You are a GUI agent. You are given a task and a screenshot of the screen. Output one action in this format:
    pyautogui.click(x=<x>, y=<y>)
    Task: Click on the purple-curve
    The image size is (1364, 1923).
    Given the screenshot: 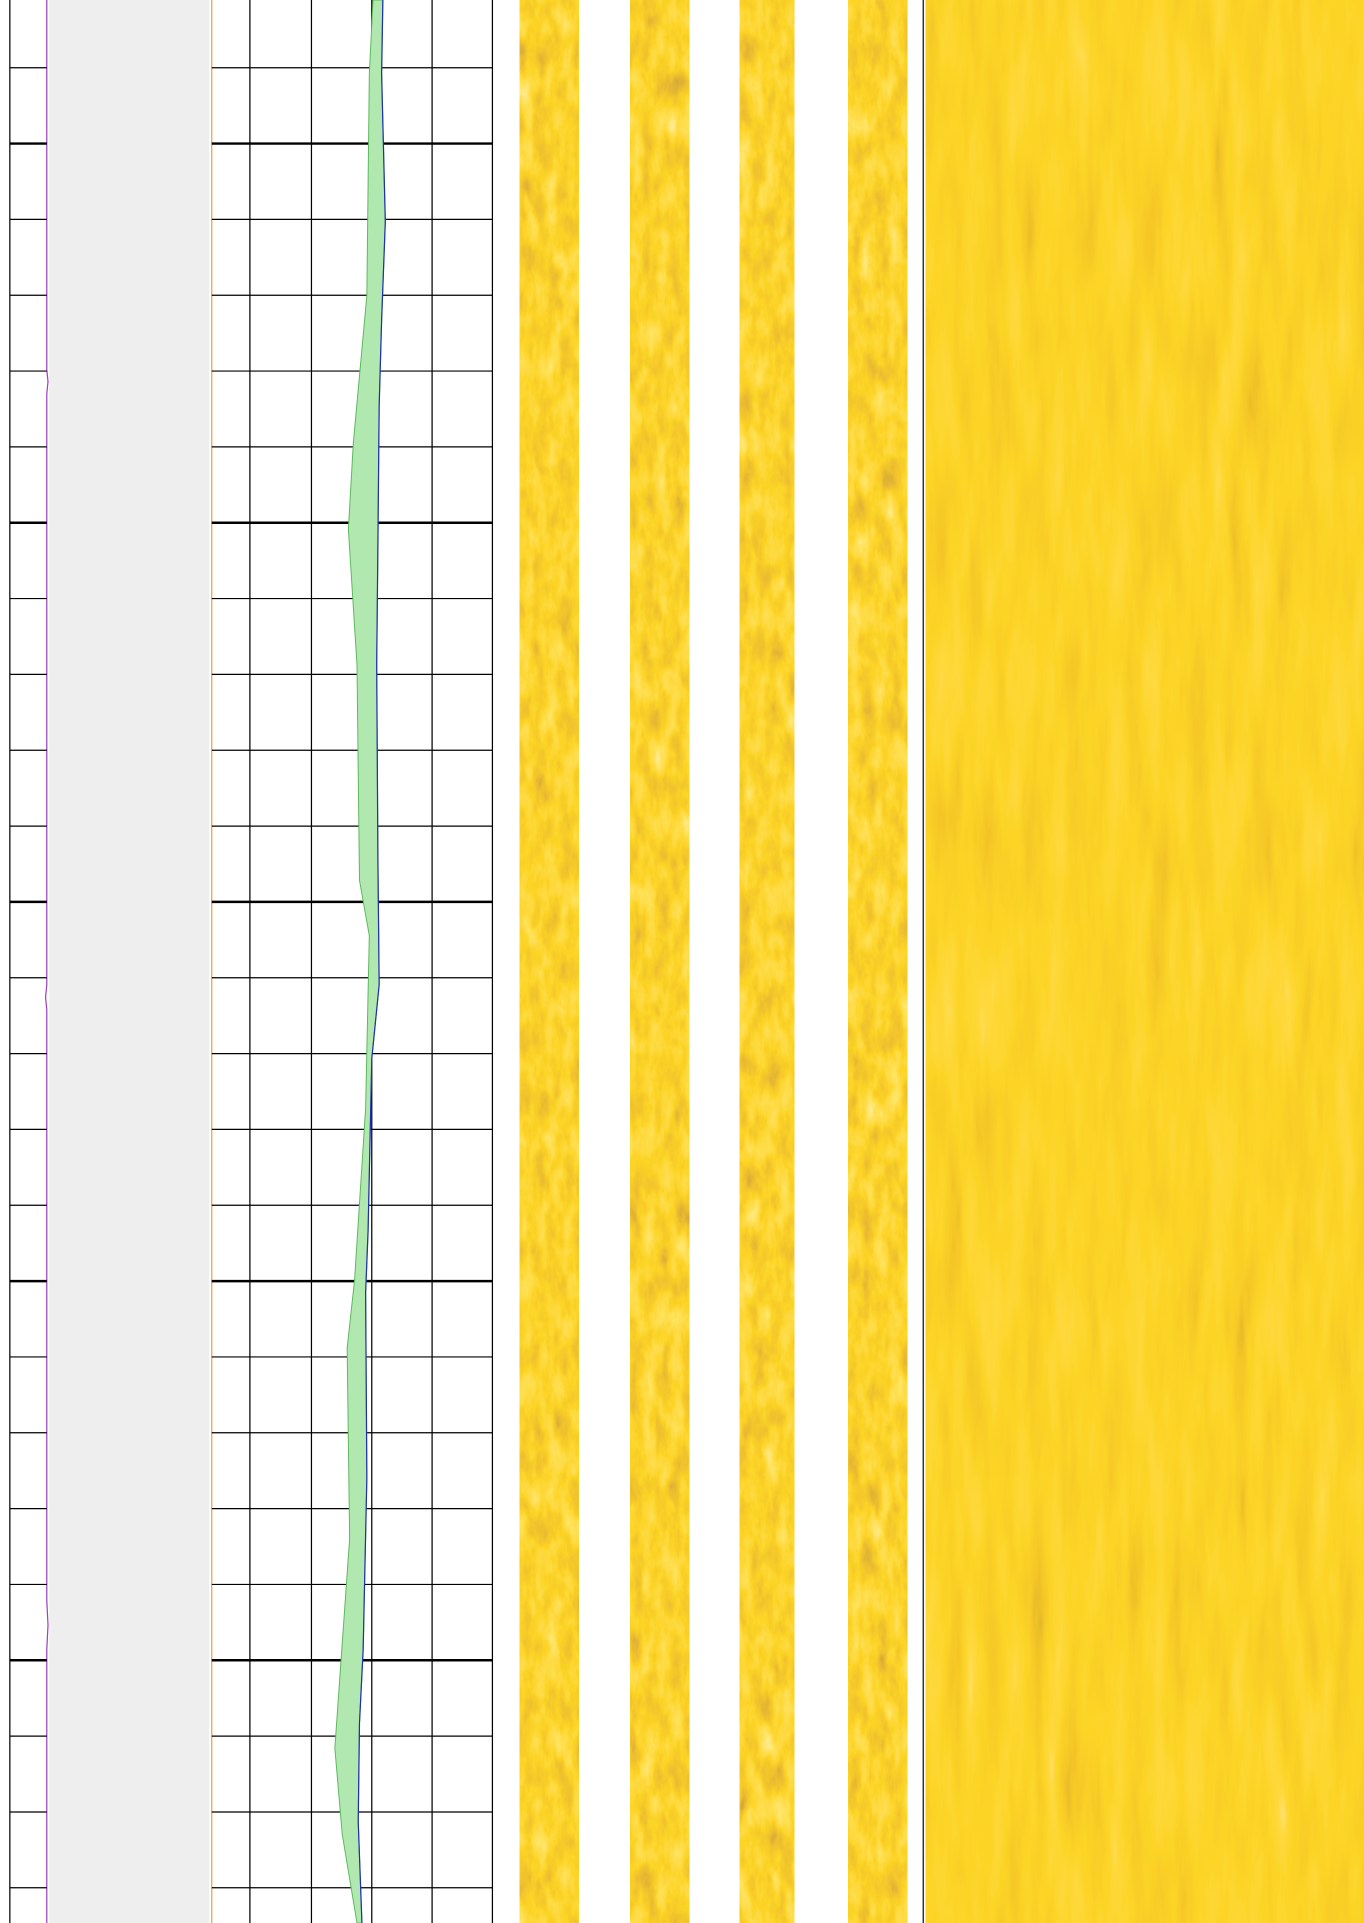 What is the action you would take?
    pyautogui.click(x=46, y=961)
    